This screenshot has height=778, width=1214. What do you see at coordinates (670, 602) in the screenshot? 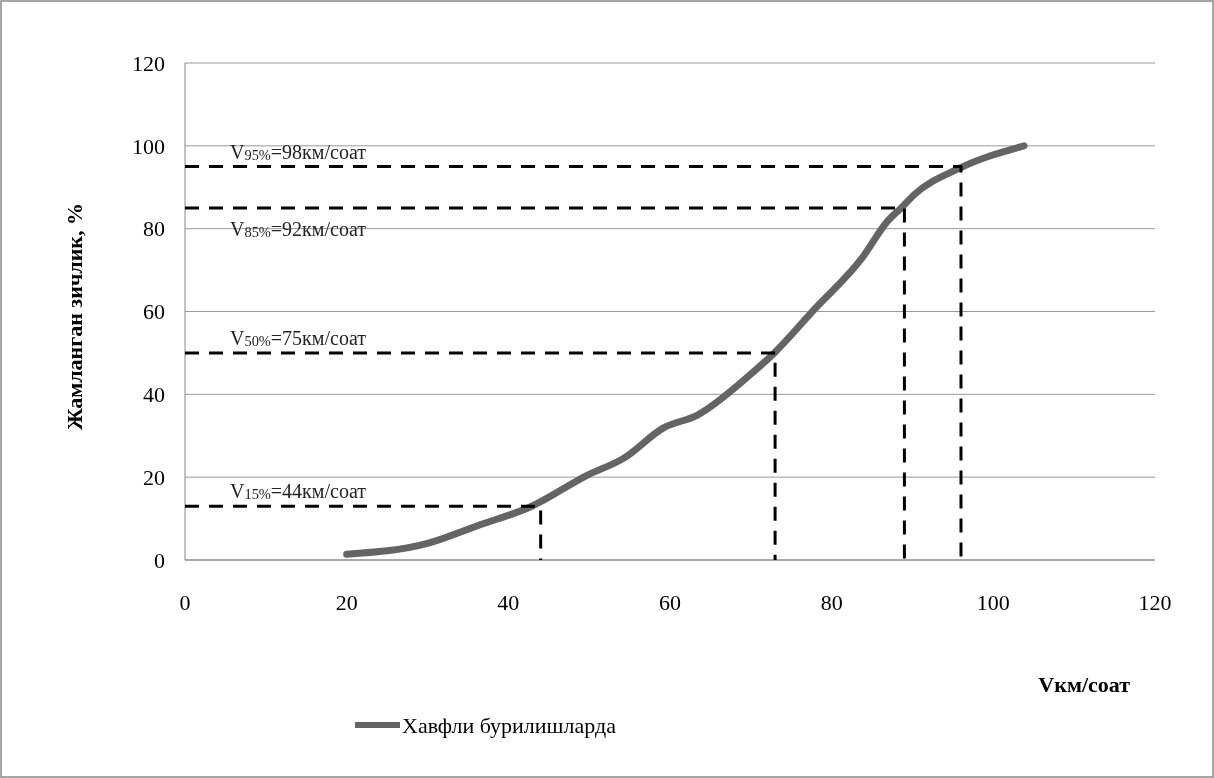
I see `x-tick-label: 60` at bounding box center [670, 602].